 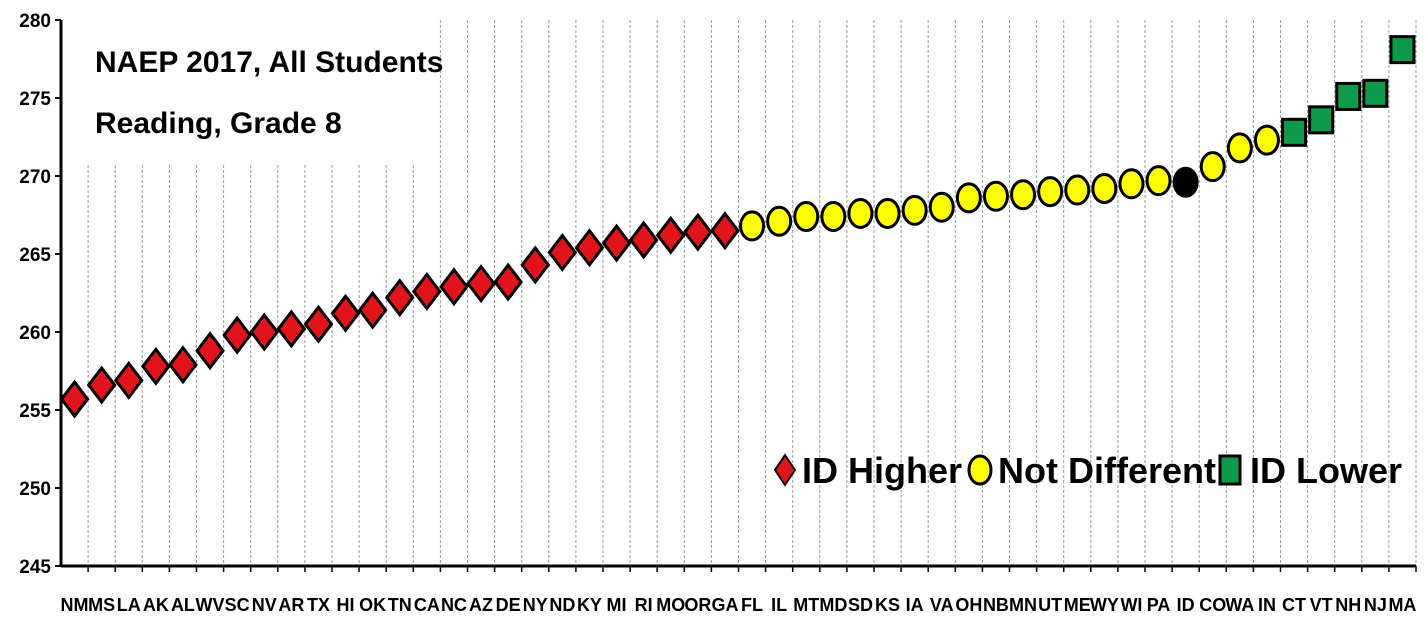 I want to click on legend-label: ID Lower, so click(x=1326, y=470).